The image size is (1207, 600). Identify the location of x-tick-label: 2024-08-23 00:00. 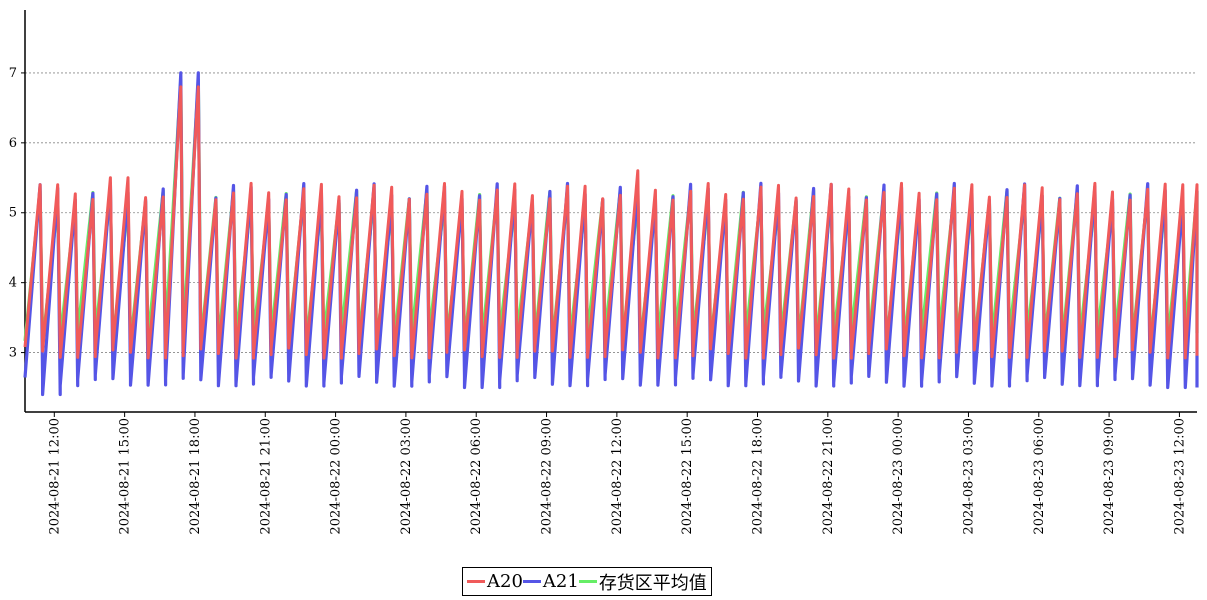
(898, 476).